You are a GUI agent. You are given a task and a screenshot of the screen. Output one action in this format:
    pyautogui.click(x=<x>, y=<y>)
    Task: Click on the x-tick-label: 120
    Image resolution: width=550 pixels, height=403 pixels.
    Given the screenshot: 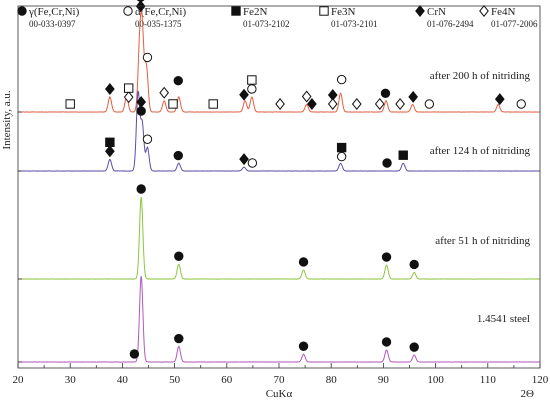 What is the action you would take?
    pyautogui.click(x=540, y=380)
    